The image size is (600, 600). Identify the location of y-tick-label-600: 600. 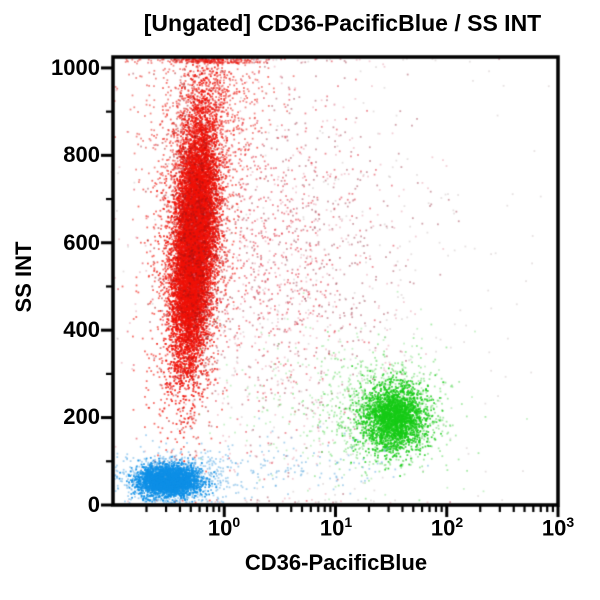
(81, 242).